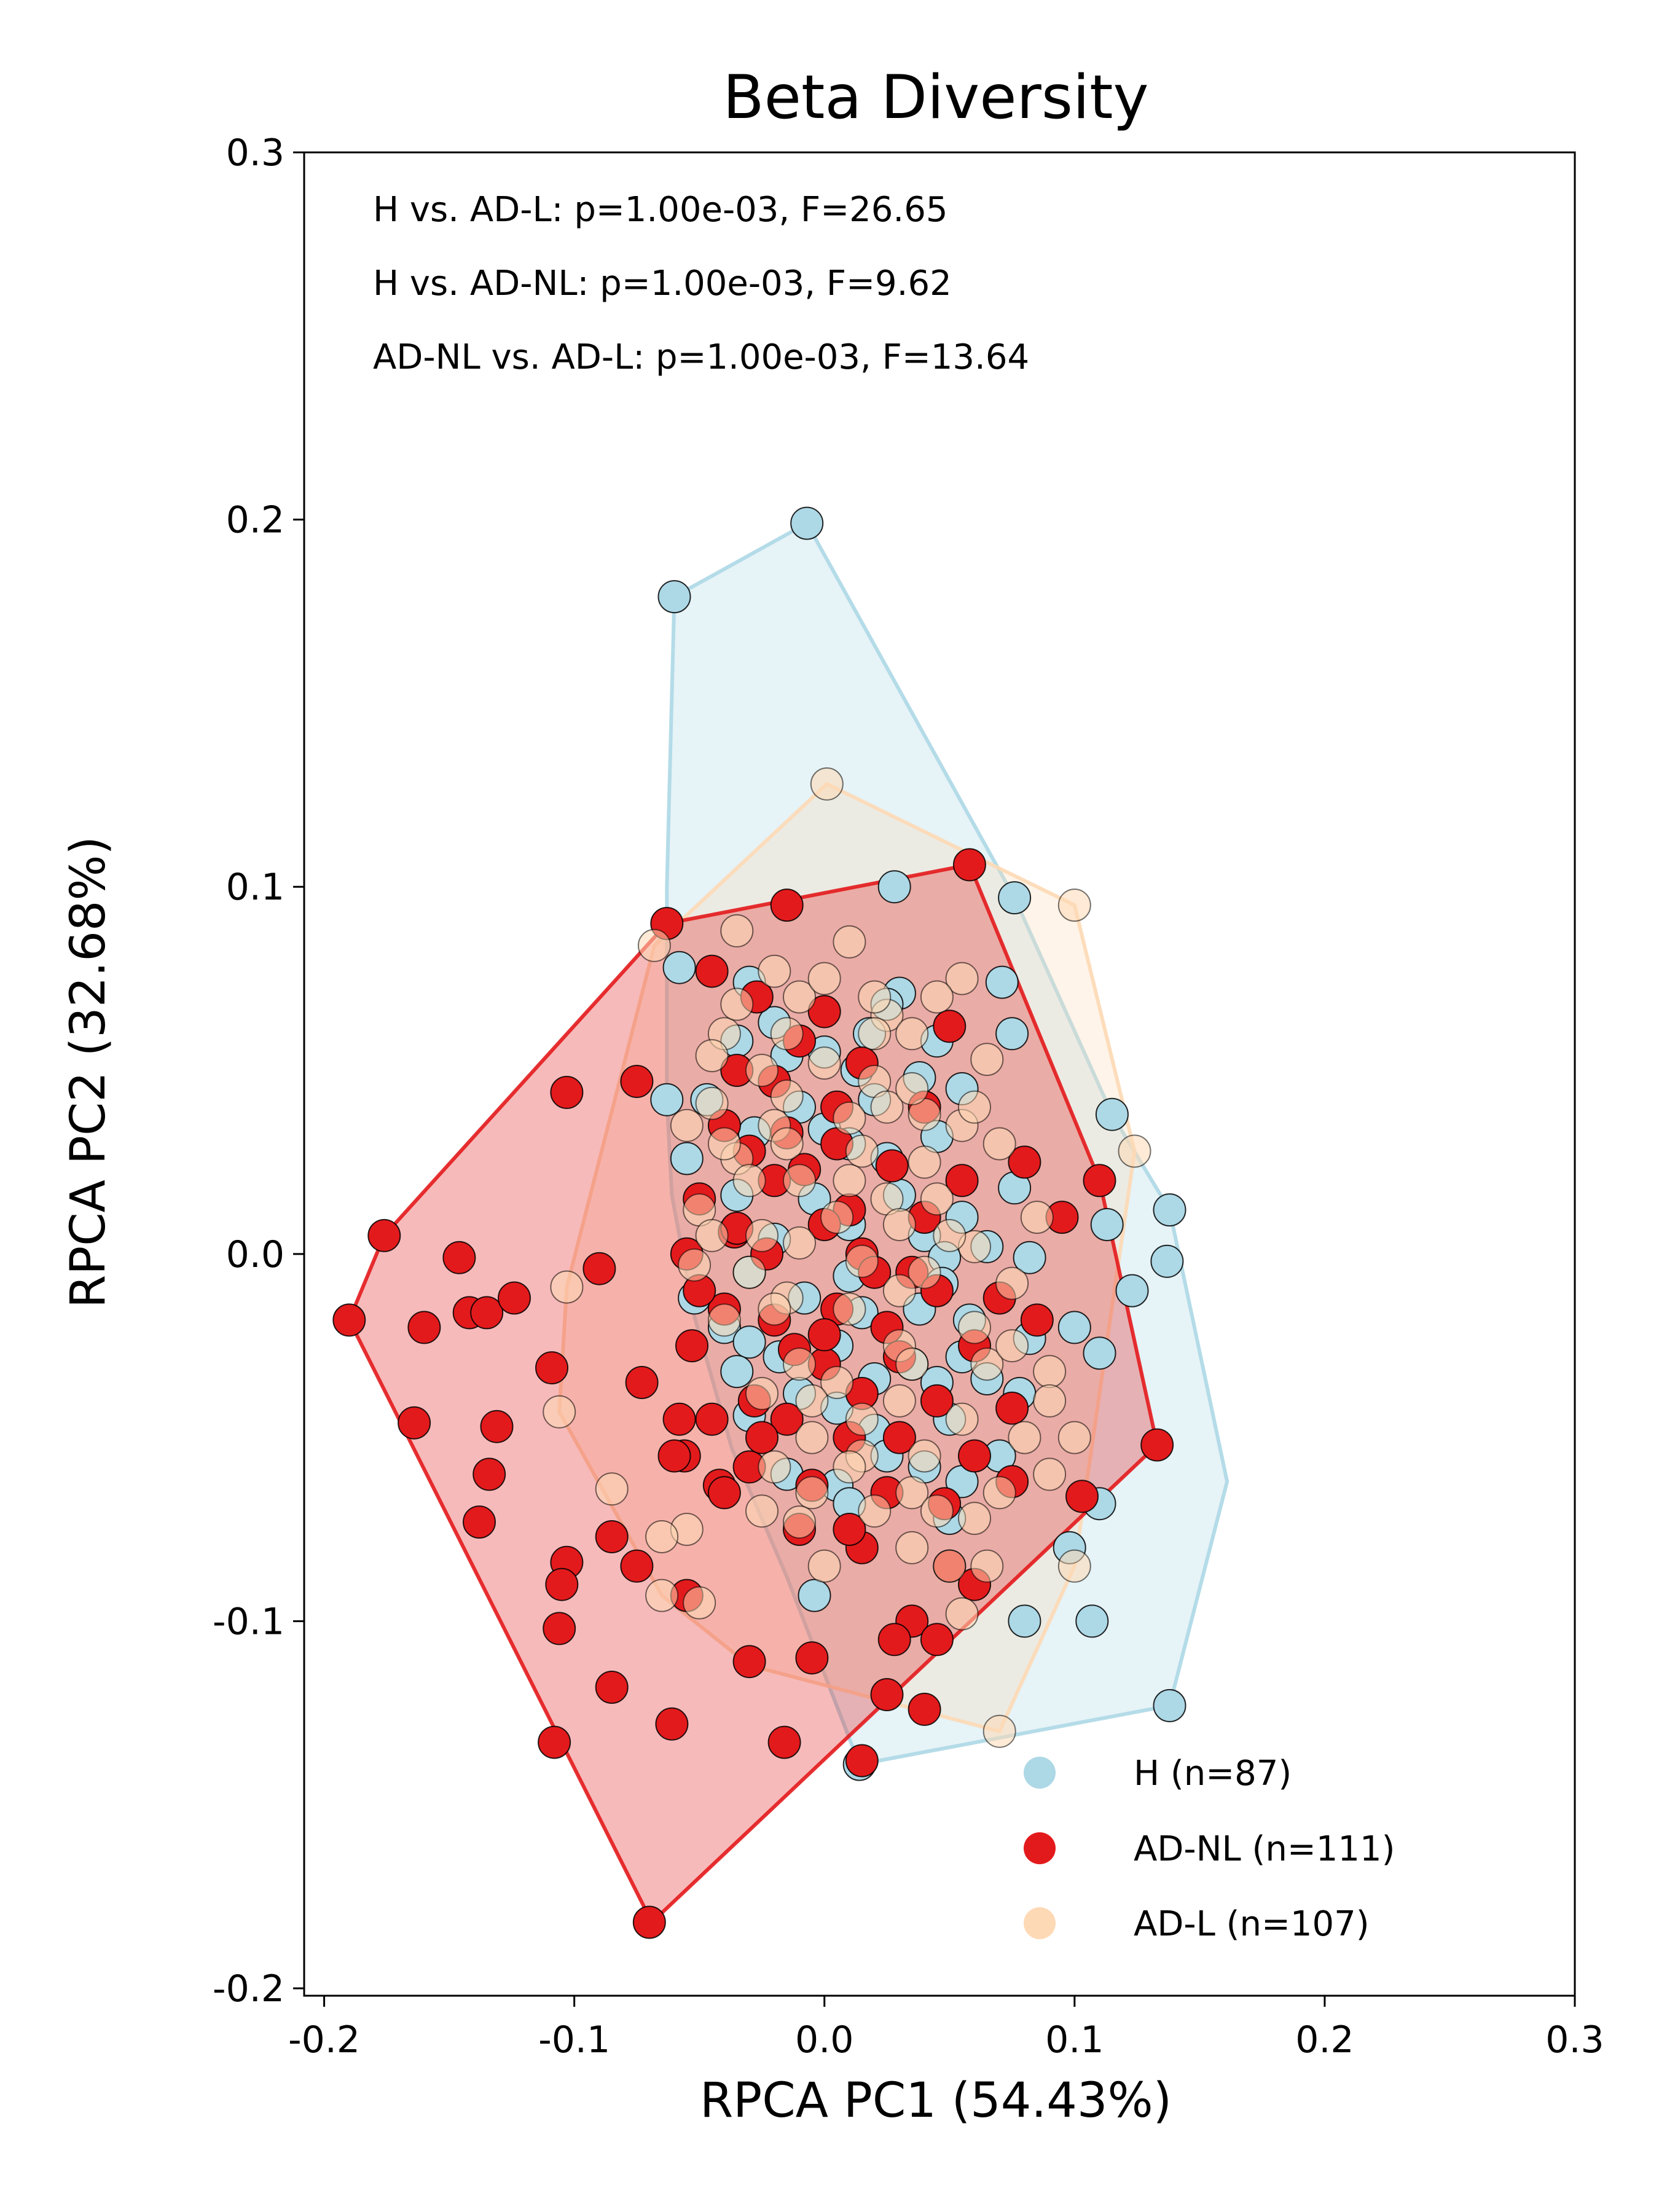 The width and height of the screenshot is (1659, 2212). Describe the element at coordinates (248, 1988) in the screenshot. I see `y-tick-label: -0.2` at that location.